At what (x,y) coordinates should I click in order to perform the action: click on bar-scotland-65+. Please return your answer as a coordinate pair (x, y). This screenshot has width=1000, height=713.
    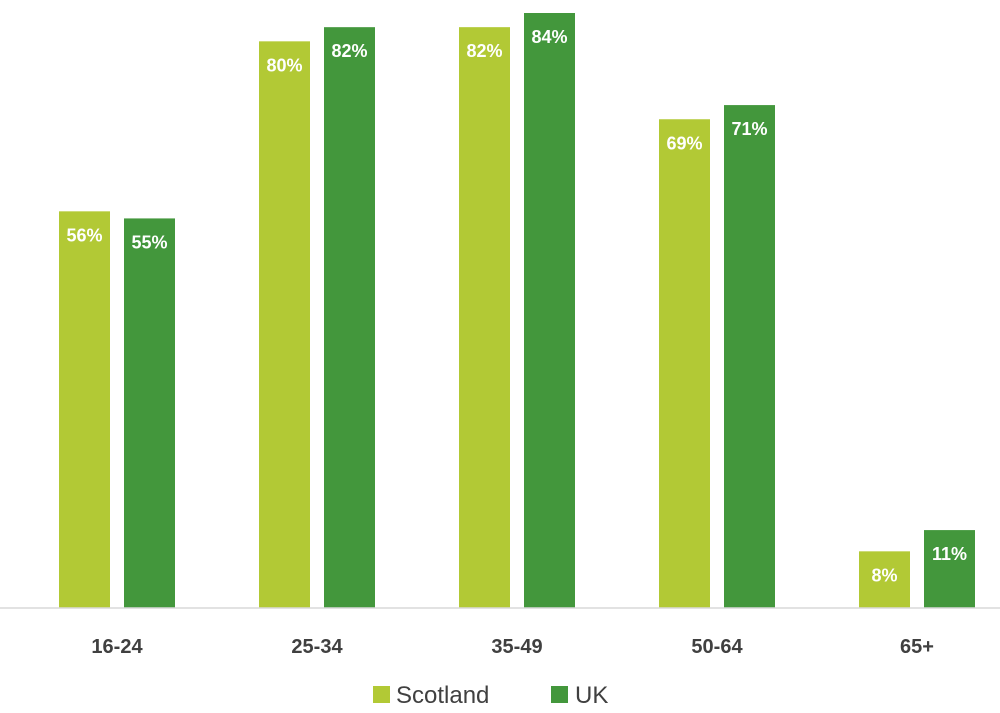
    Looking at the image, I should click on (884, 579).